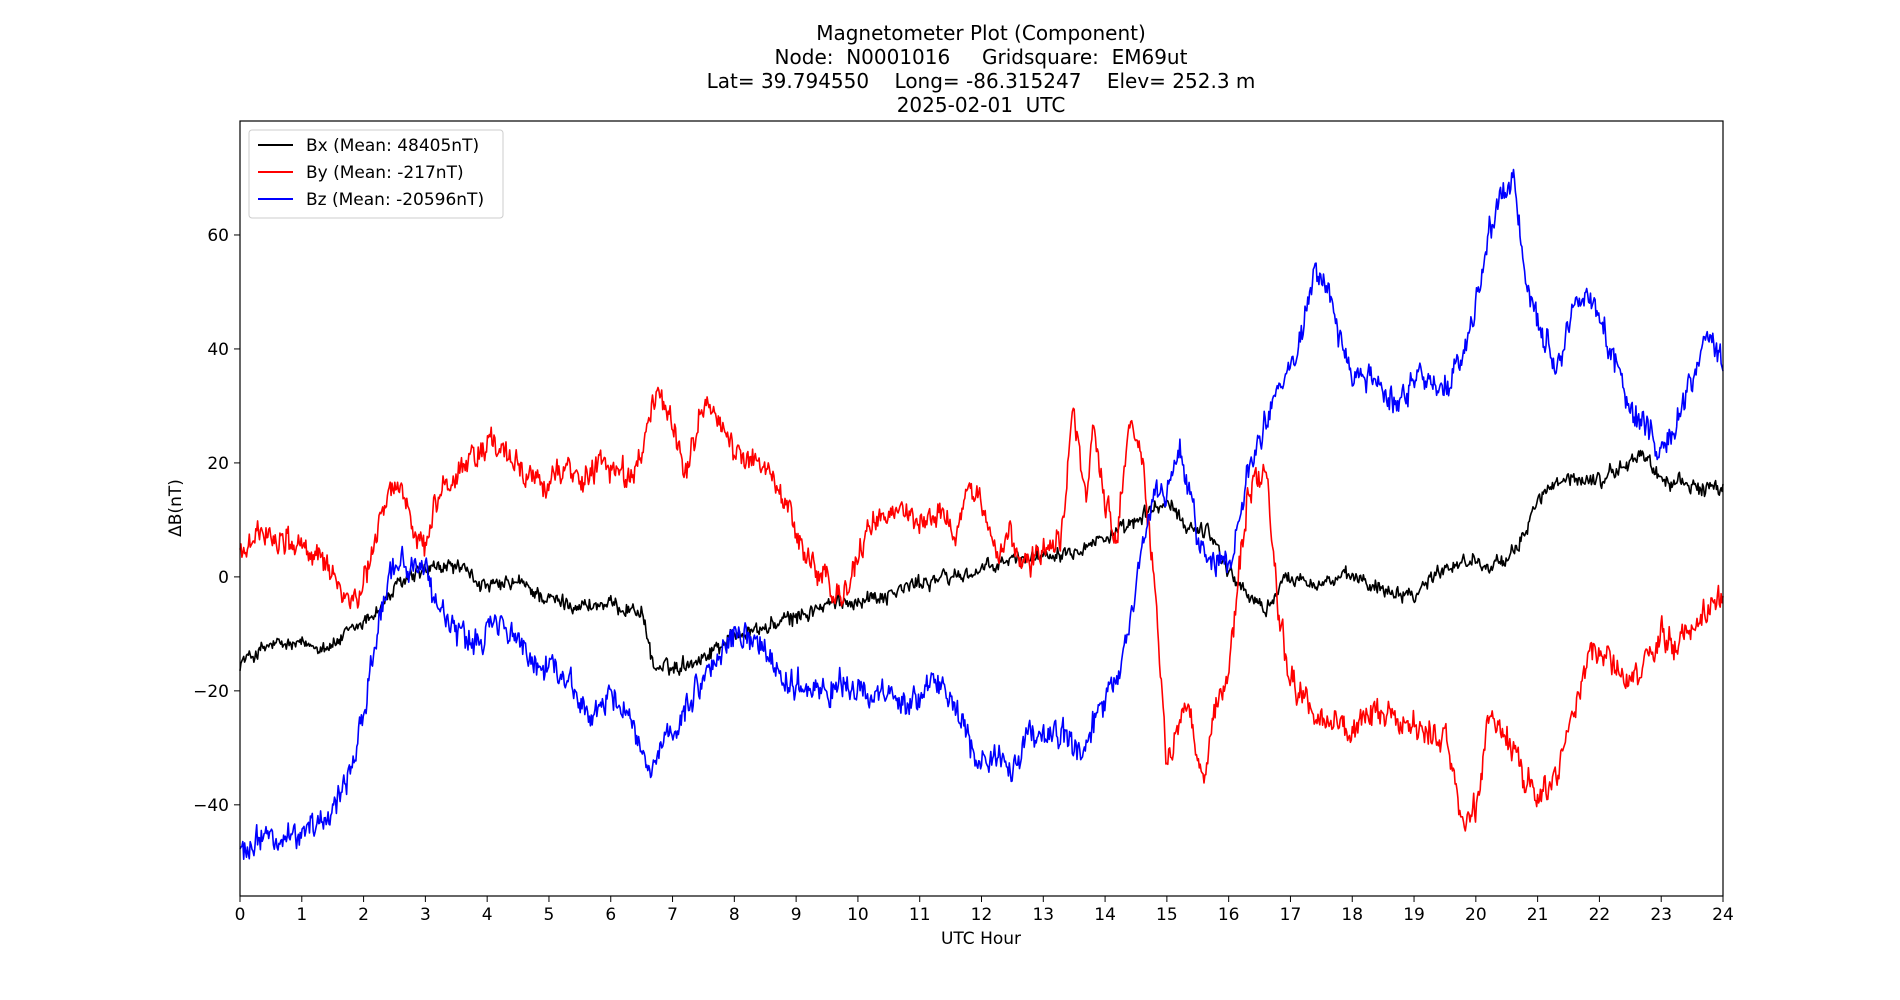  I want to click on x-tick-label: 21, so click(1538, 915).